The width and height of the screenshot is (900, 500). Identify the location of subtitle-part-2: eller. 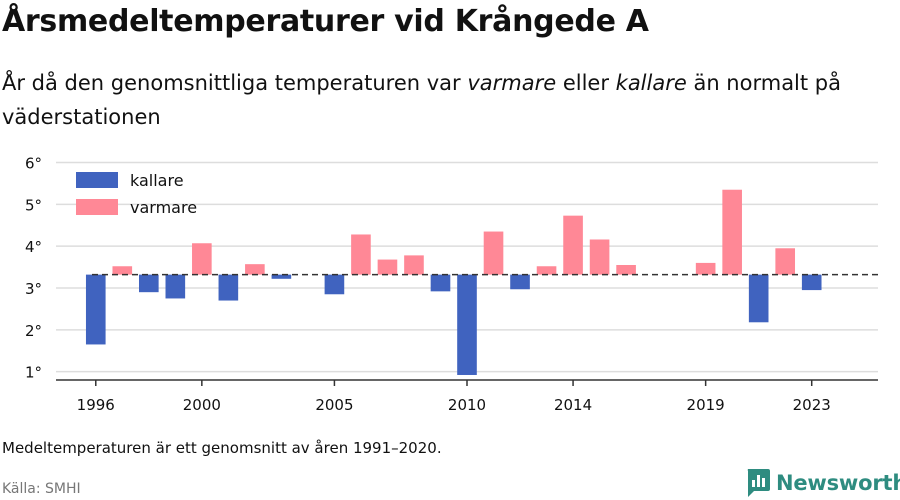
(586, 83).